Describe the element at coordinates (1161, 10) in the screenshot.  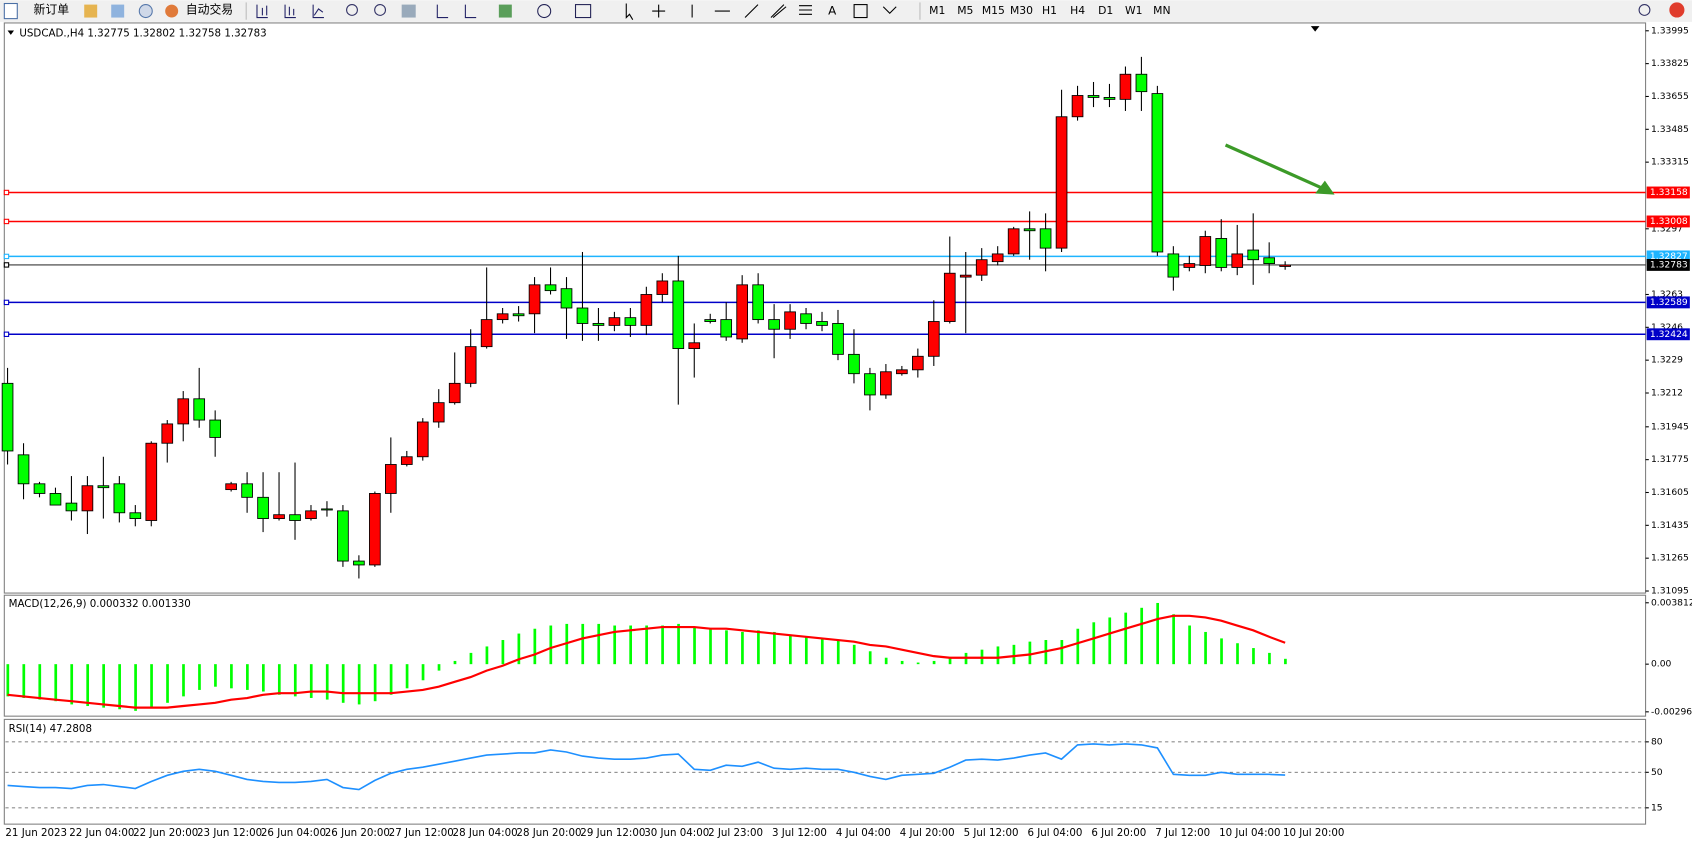
I see `timeframe-button: MN` at that location.